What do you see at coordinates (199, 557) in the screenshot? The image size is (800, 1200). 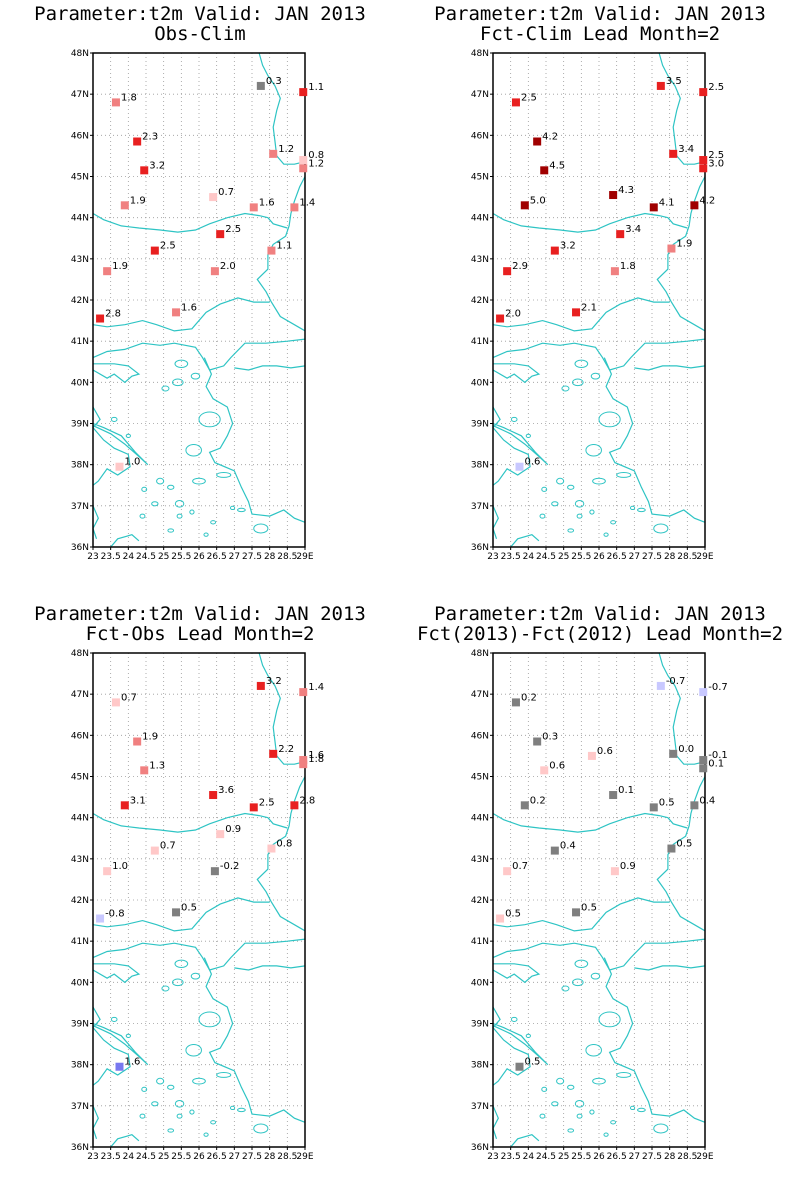 I see `lon-tick-label: 26` at bounding box center [199, 557].